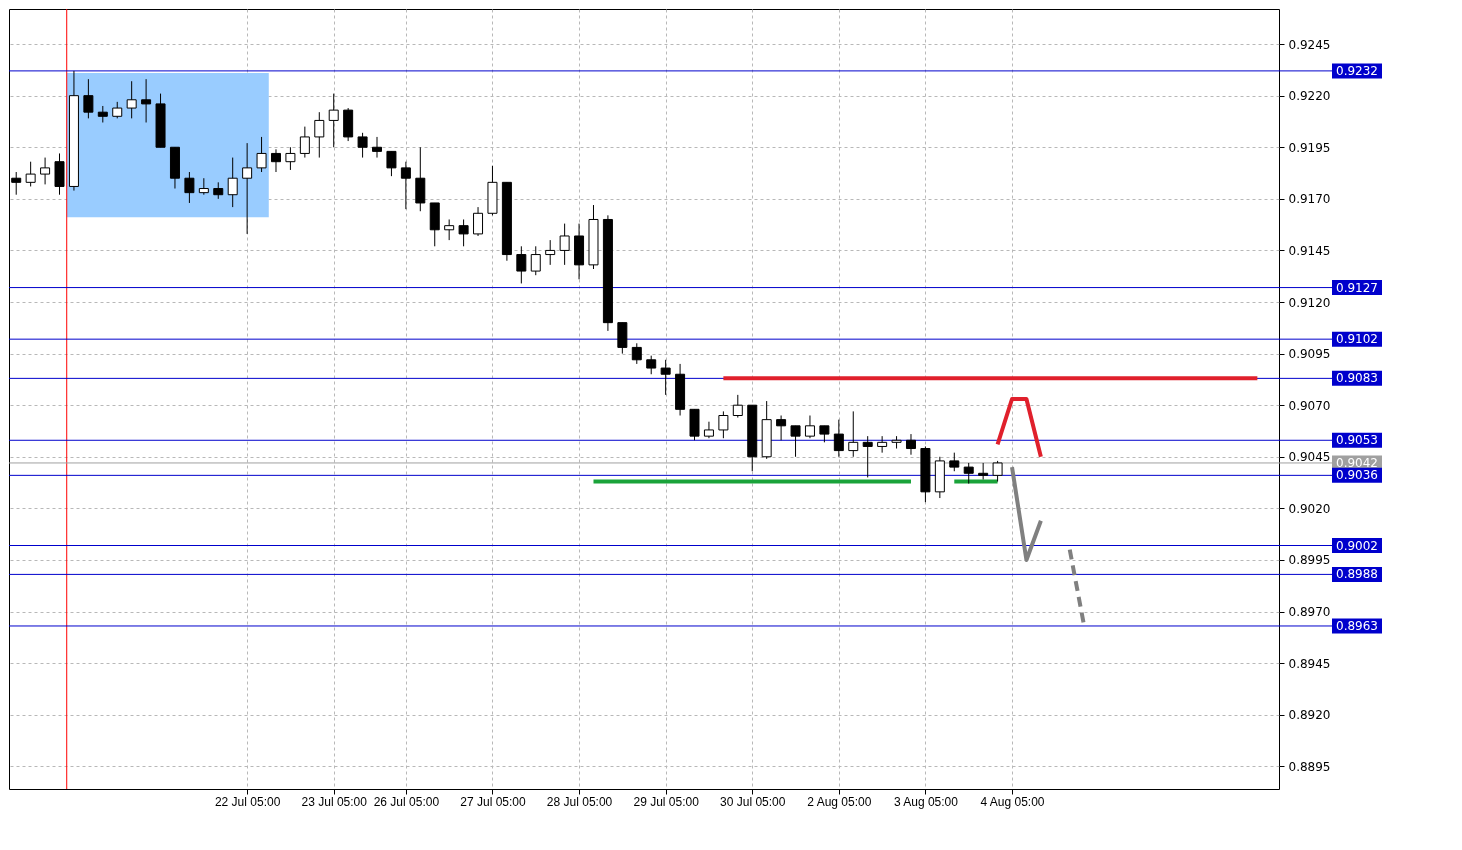 This screenshot has height=850, width=1462. What do you see at coordinates (1309, 508) in the screenshot?
I see `y-tick-label: 0.9020` at bounding box center [1309, 508].